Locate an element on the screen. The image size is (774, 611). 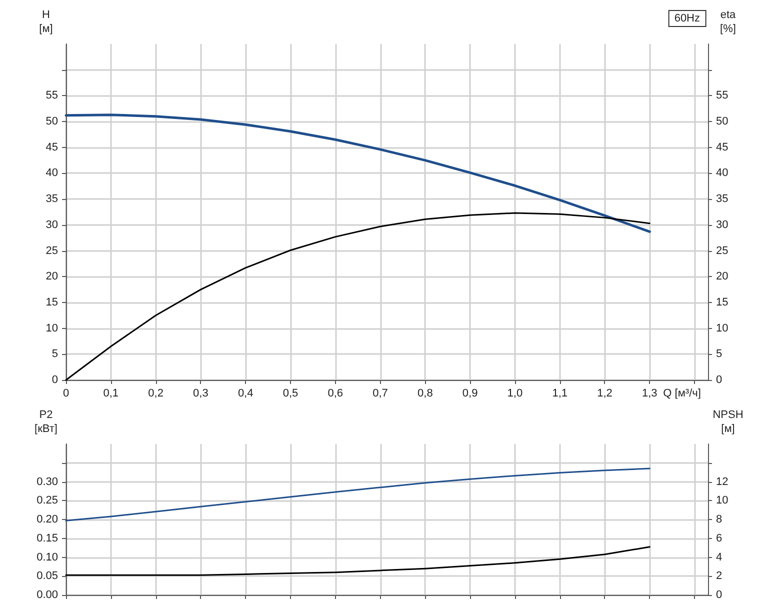
x-tick-label: 0,2 is located at coordinates (156, 394).